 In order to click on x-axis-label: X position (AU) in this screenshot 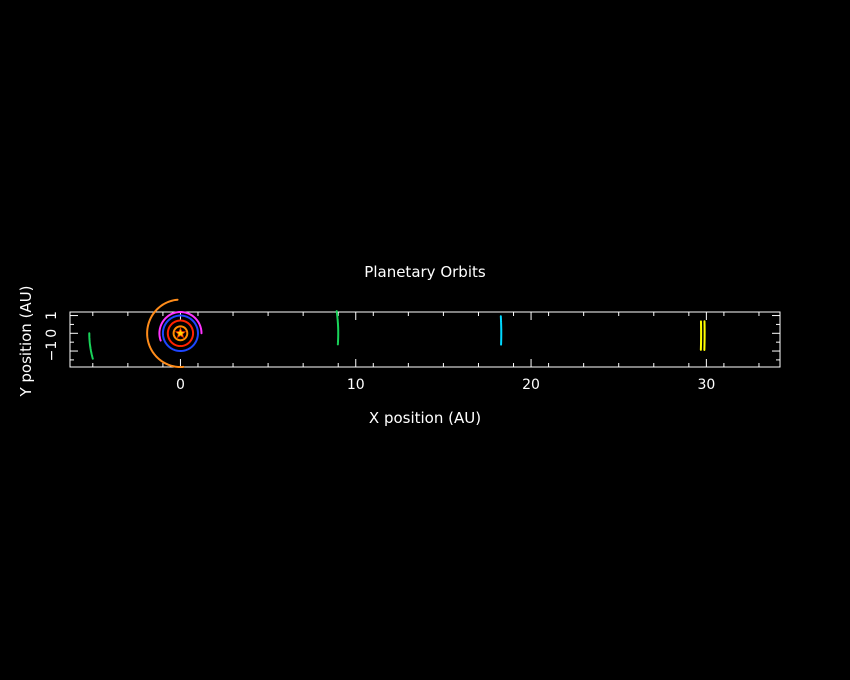, I will do `click(425, 418)`.